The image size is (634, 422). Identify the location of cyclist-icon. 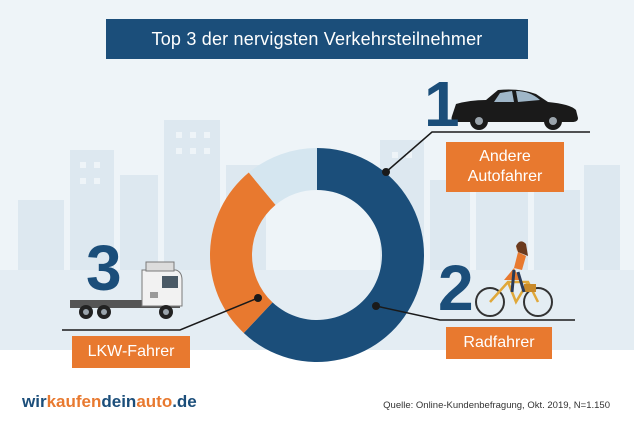
(514, 279).